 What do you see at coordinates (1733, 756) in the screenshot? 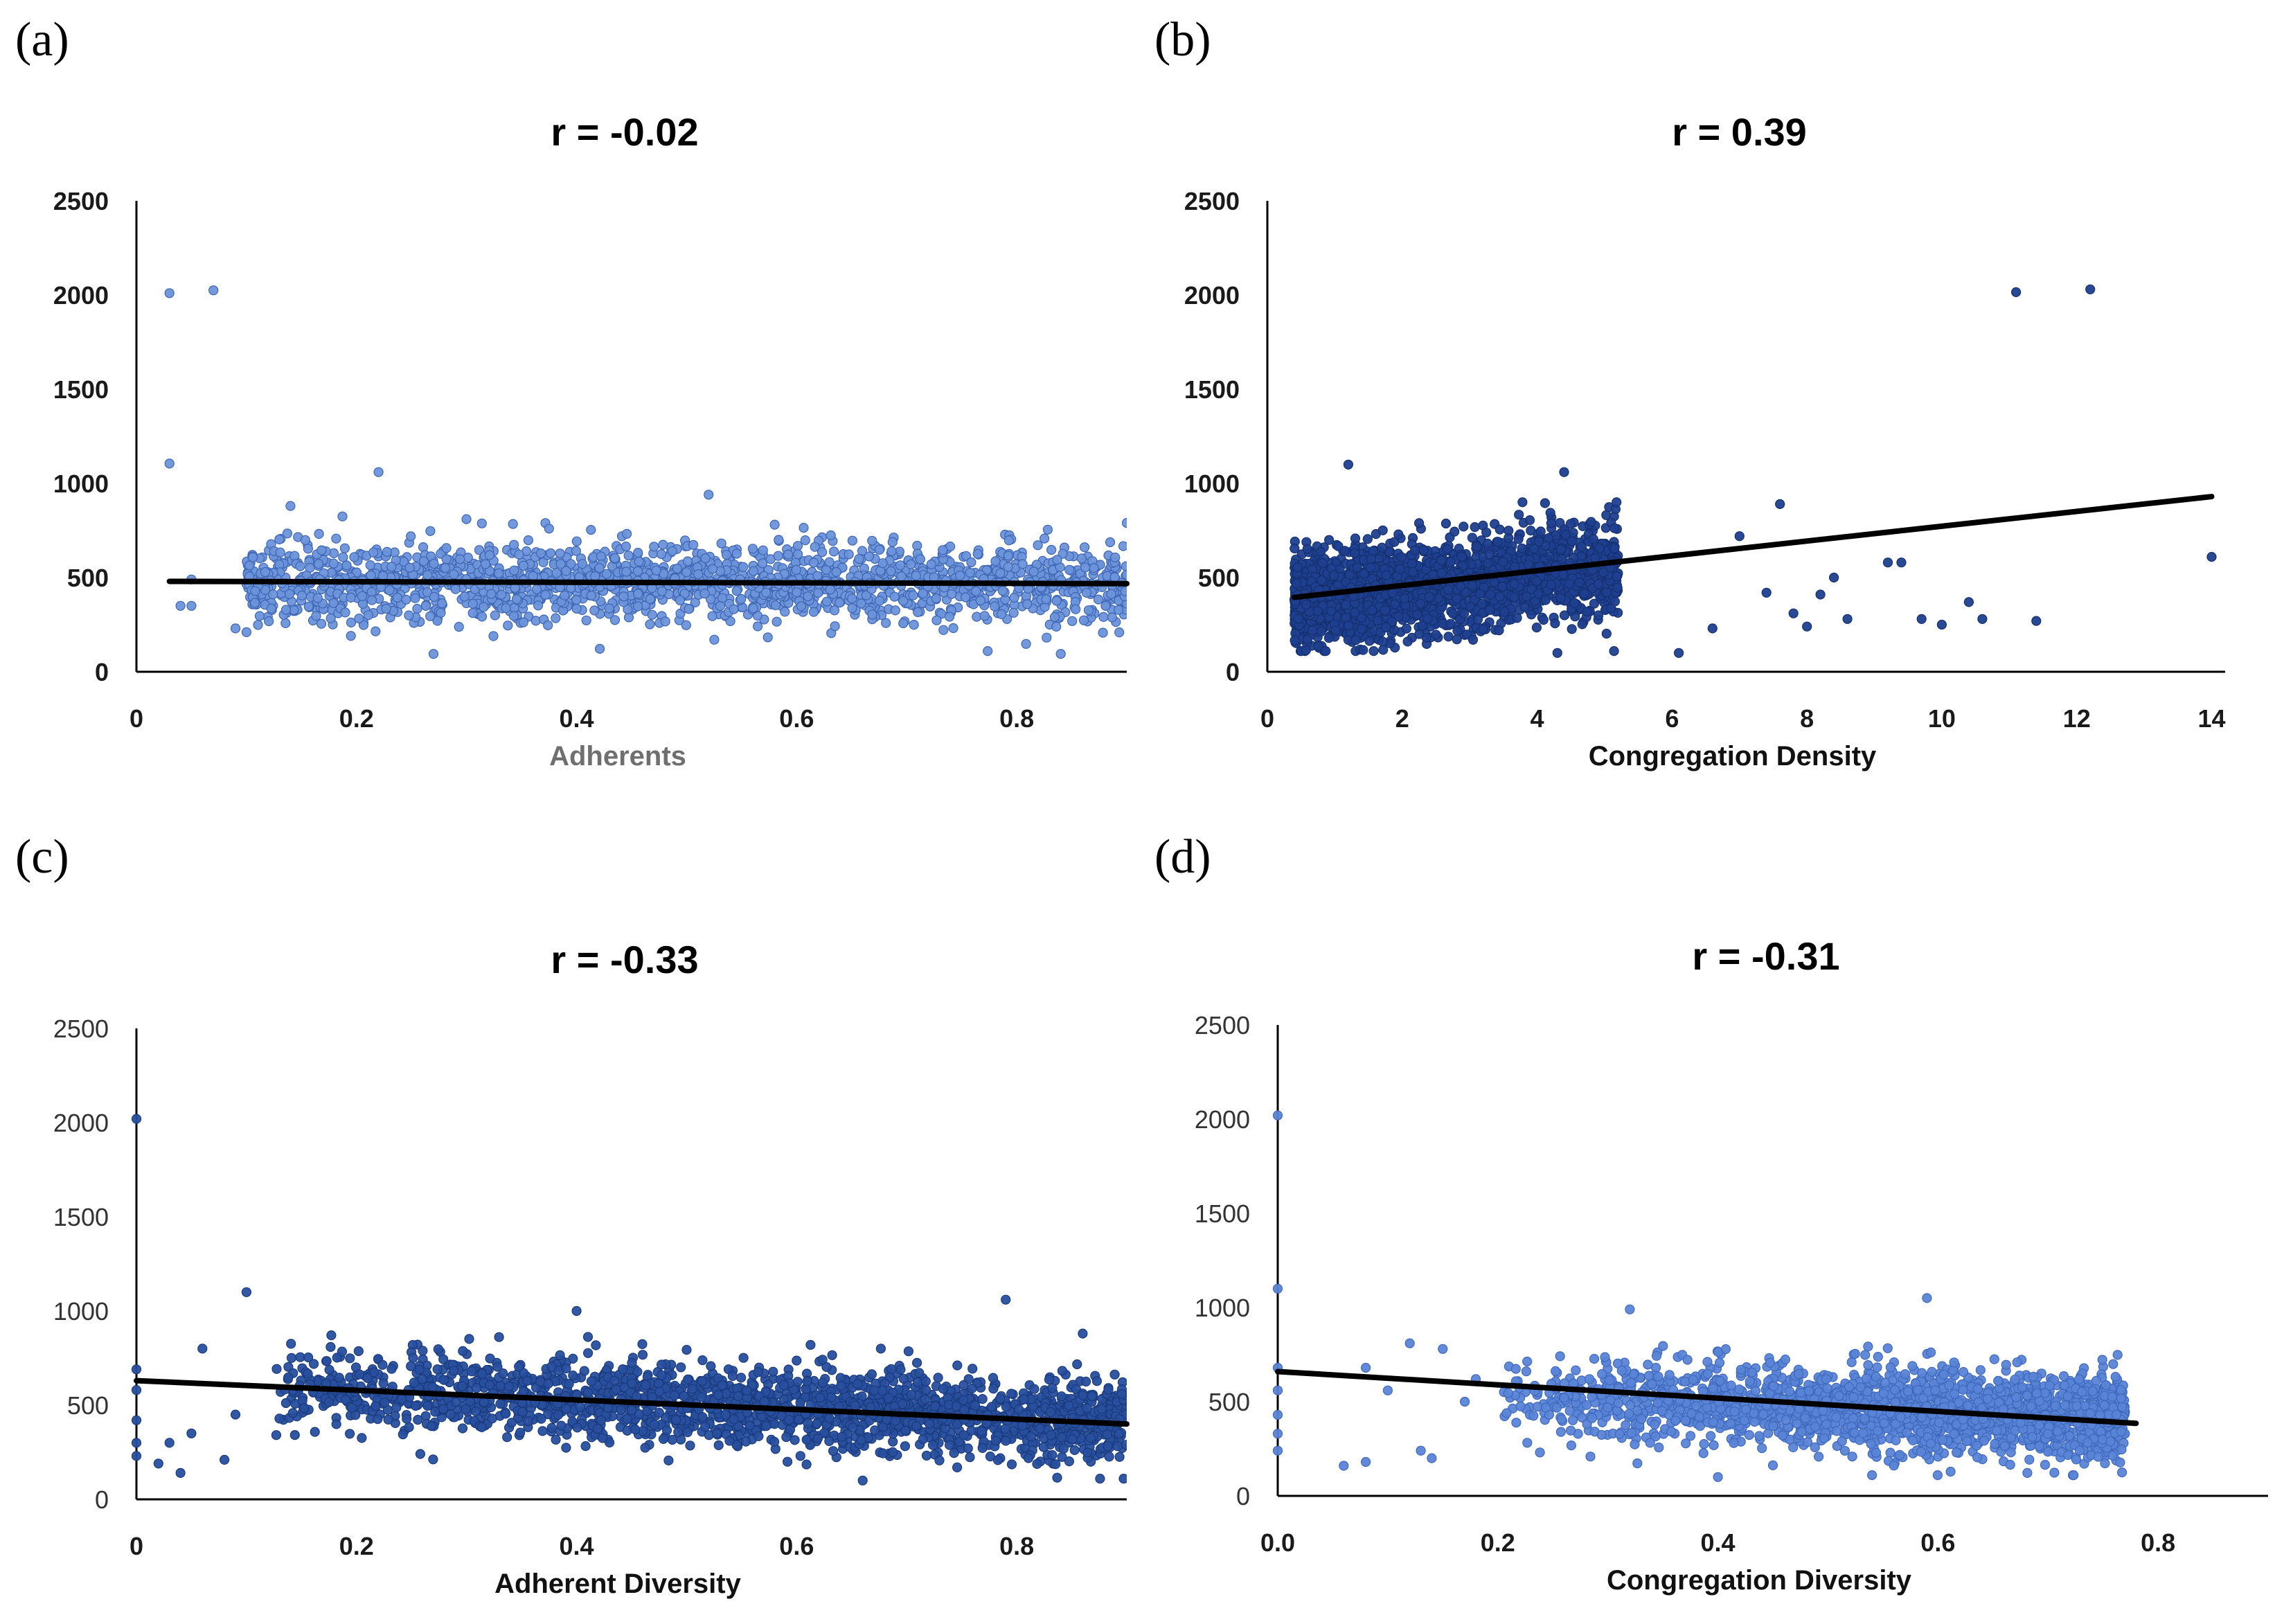
I see `x-axis-label: Congregation Density` at bounding box center [1733, 756].